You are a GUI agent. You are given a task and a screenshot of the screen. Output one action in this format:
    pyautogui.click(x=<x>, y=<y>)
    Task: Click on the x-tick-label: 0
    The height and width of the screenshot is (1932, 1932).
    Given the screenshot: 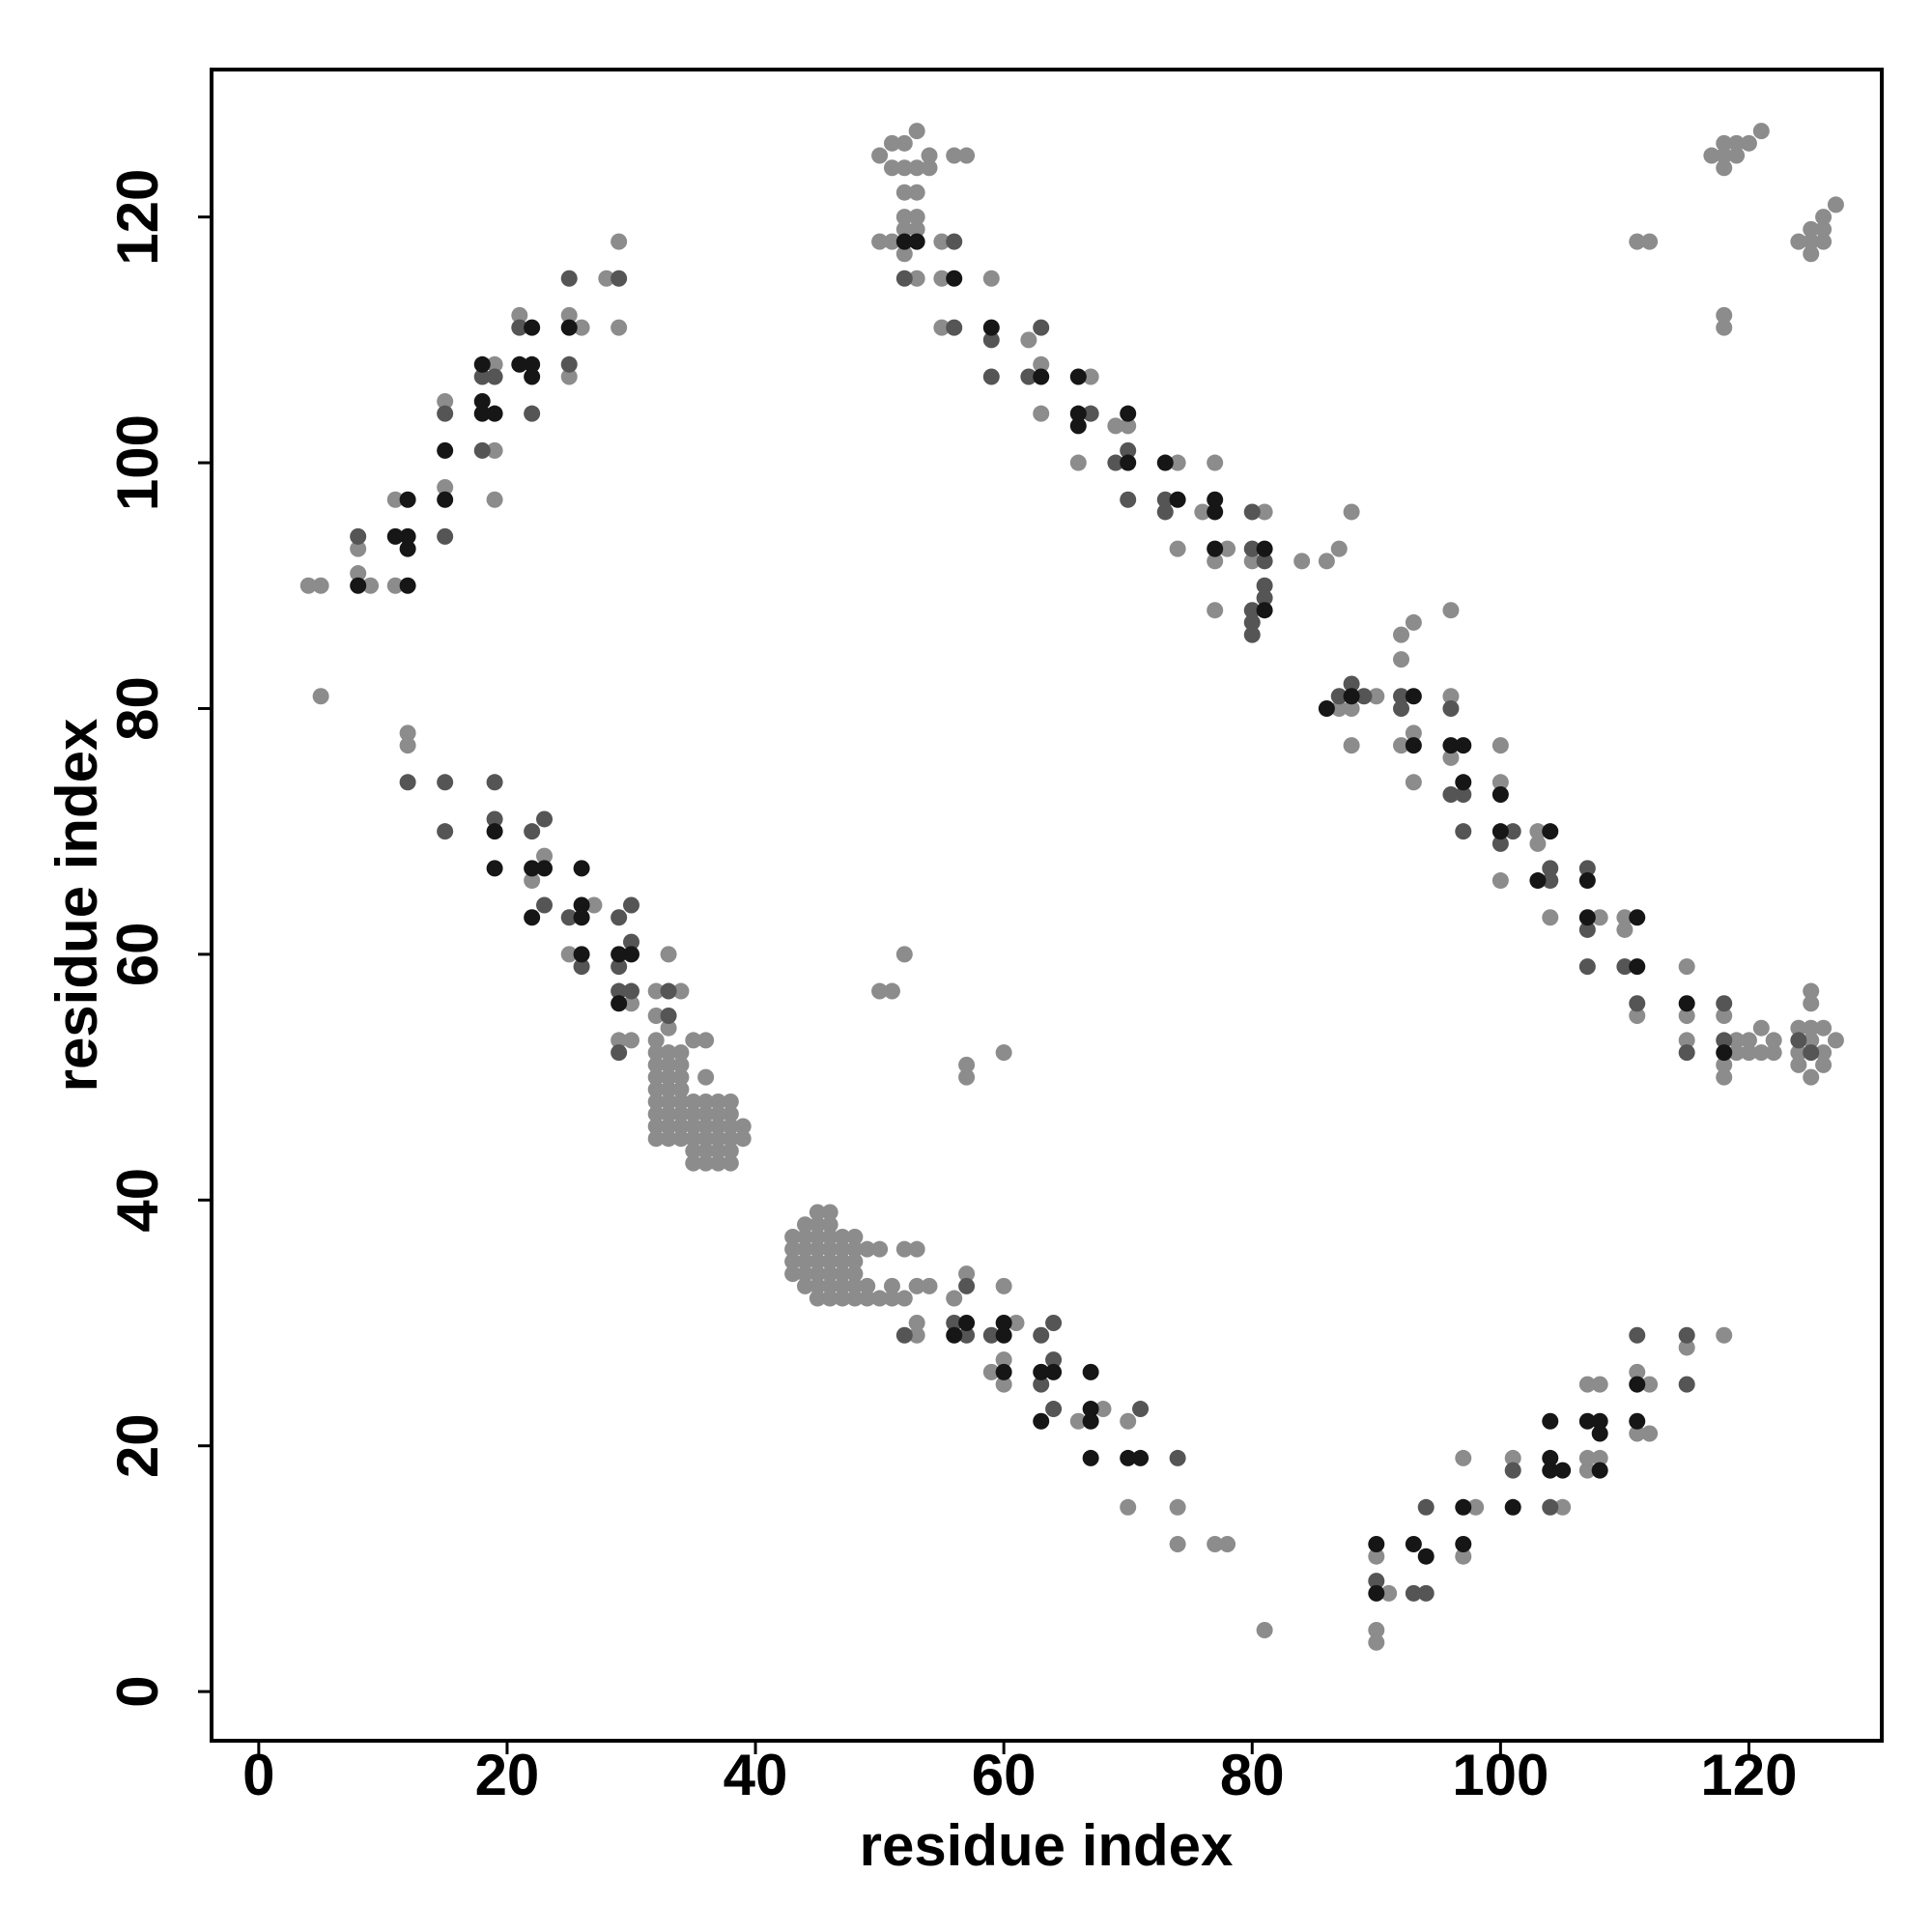 What is the action you would take?
    pyautogui.click(x=258, y=1775)
    